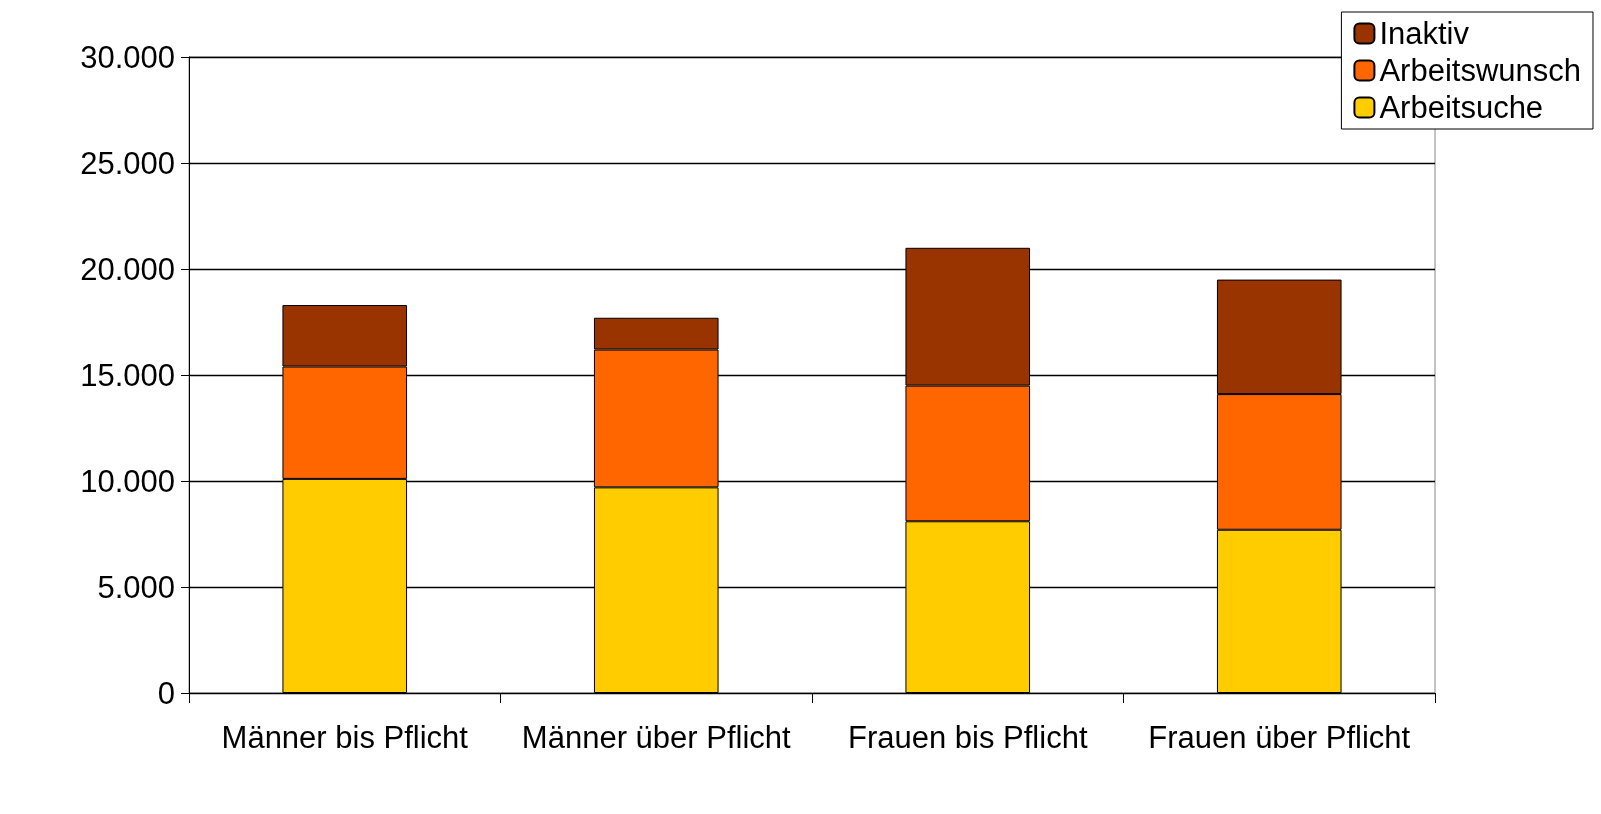 Image resolution: width=1601 pixels, height=814 pixels. Describe the element at coordinates (656, 737) in the screenshot. I see `x-tick-label: Männer über Pflicht` at that location.